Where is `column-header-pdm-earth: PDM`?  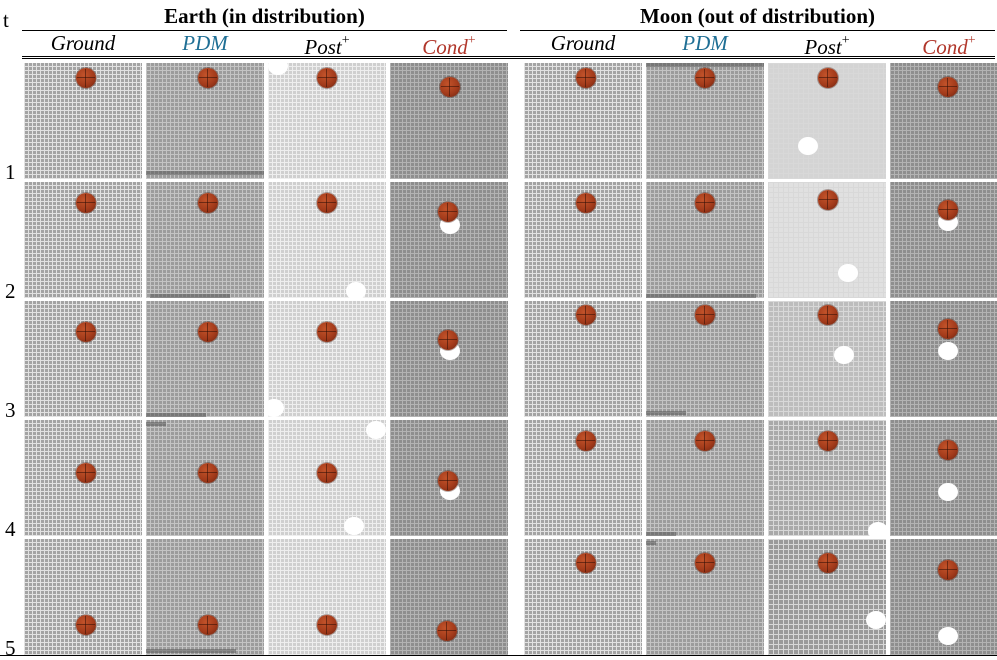
column-header-pdm-earth: PDM is located at coordinates (205, 43).